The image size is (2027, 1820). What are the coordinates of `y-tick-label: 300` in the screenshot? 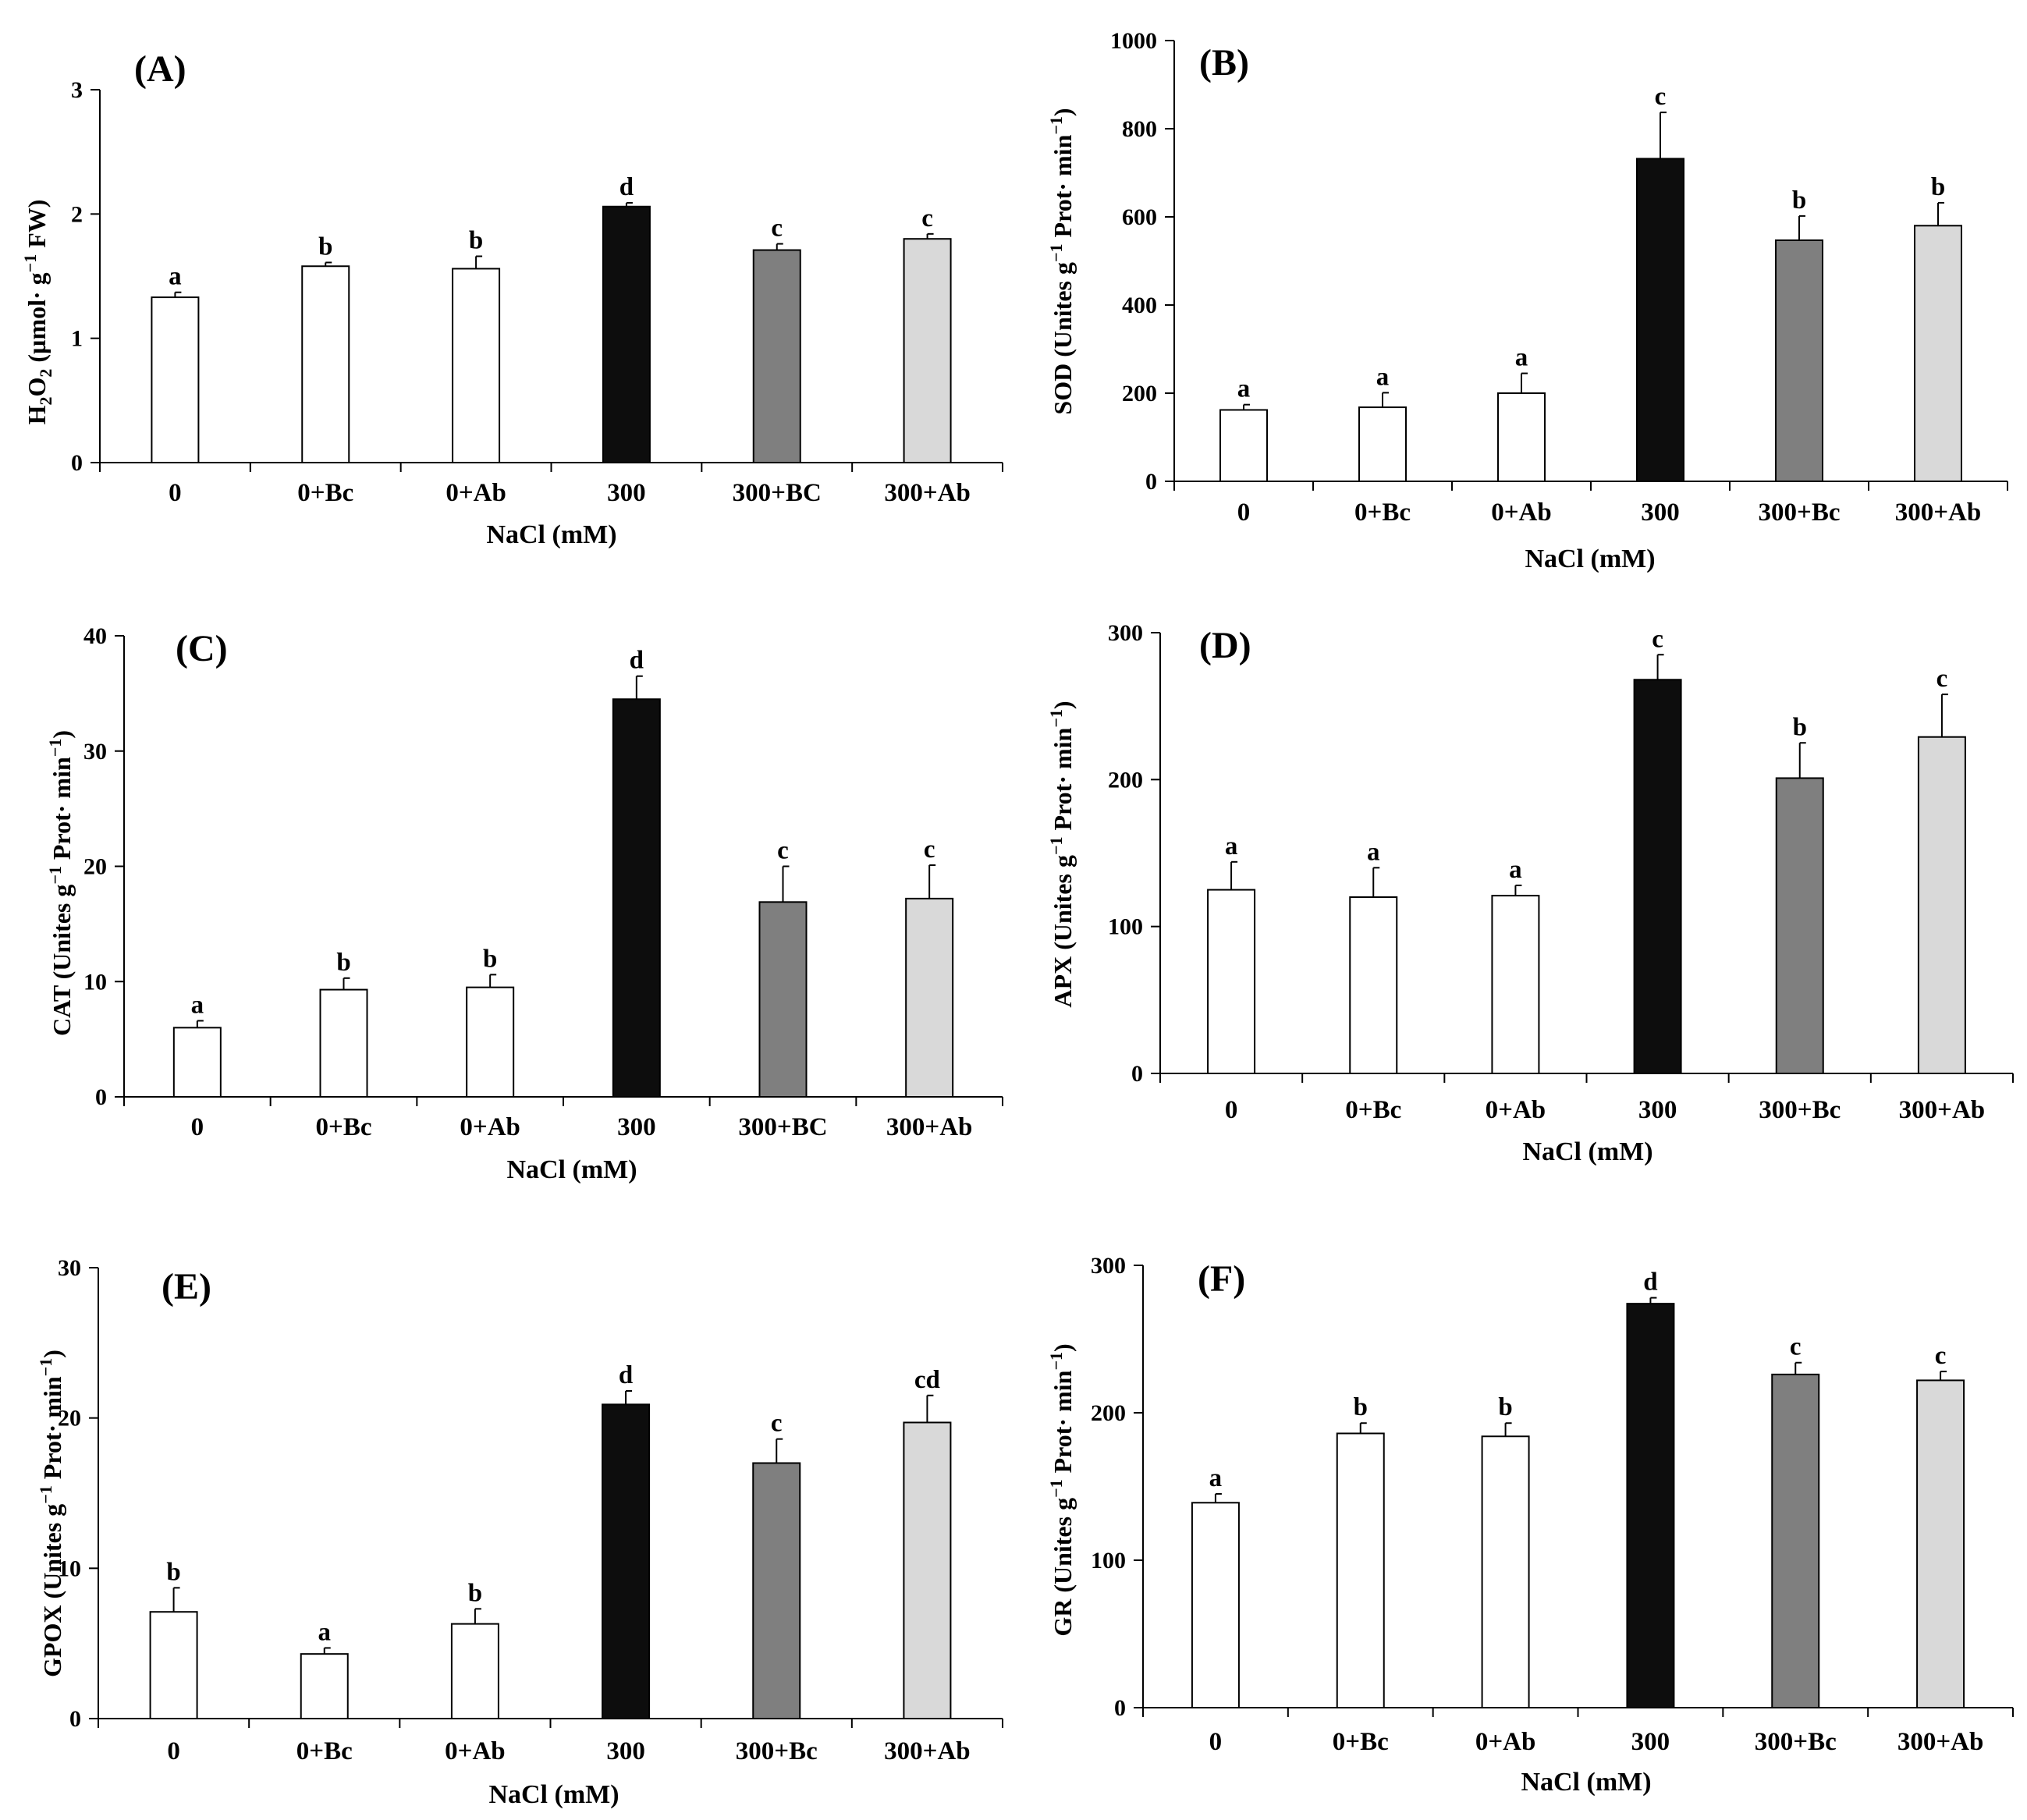 It's located at (1125, 633).